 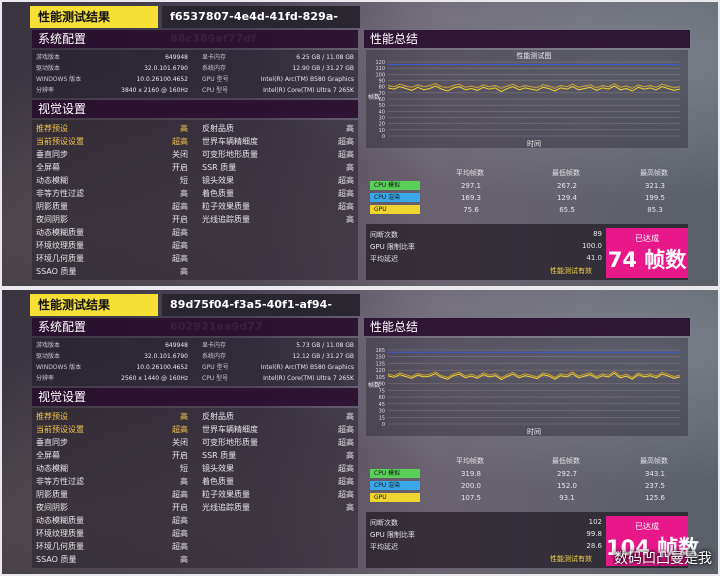 I want to click on visual-settings-header: 视觉设置, so click(x=195, y=109).